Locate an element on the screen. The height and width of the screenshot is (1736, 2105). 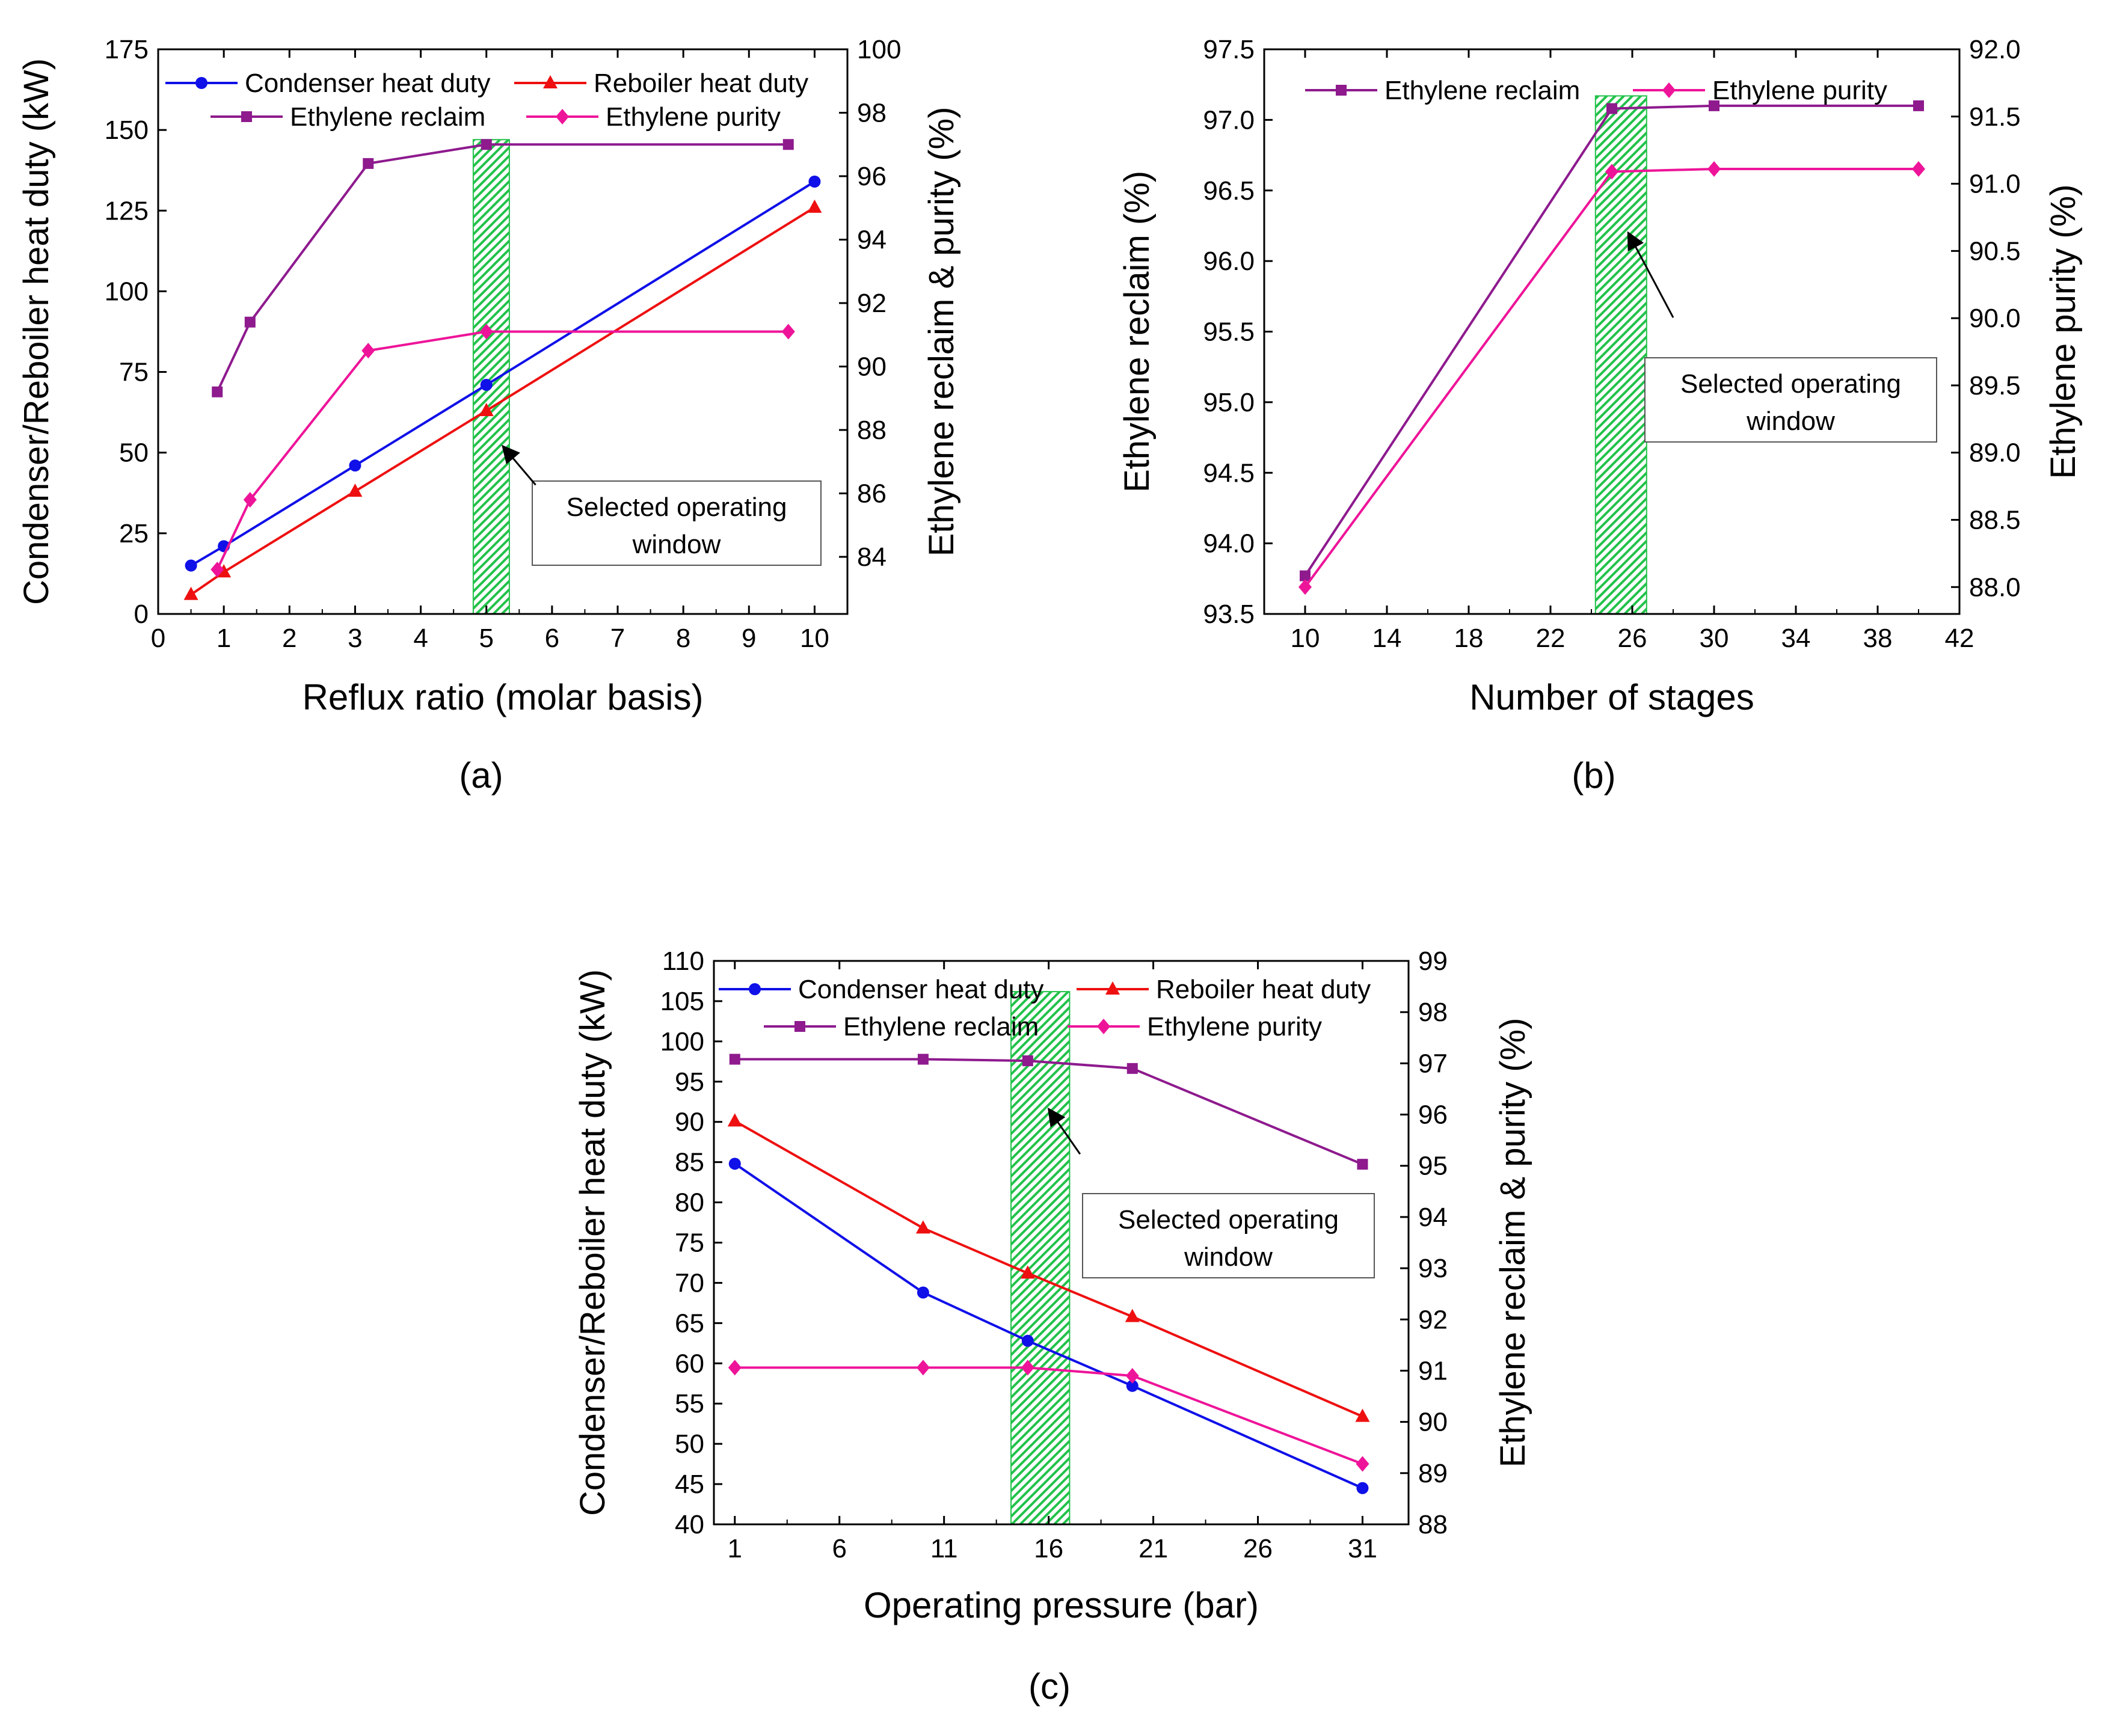
legend-label: Condenser heat duty is located at coordinates (368, 83).